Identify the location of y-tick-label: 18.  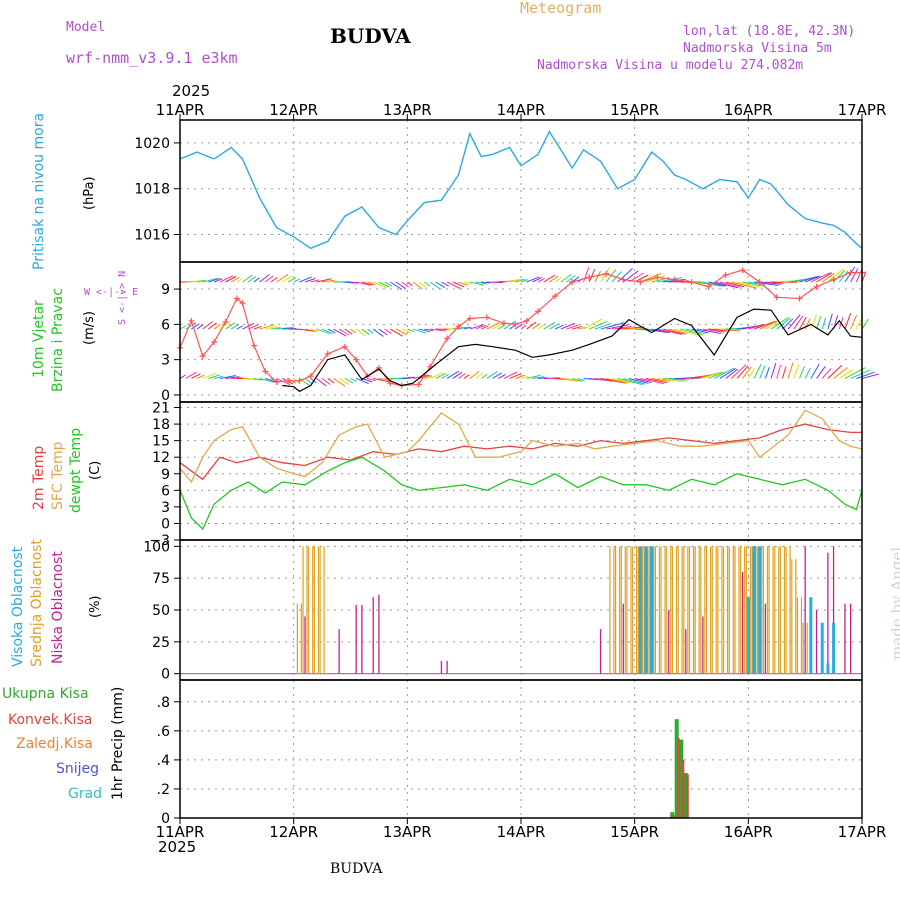
(161, 425).